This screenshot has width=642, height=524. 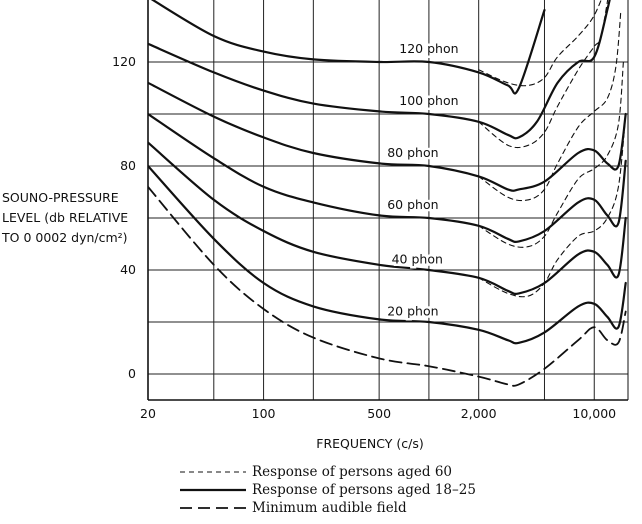 What do you see at coordinates (132, 373) in the screenshot?
I see `y-tick-label: 0` at bounding box center [132, 373].